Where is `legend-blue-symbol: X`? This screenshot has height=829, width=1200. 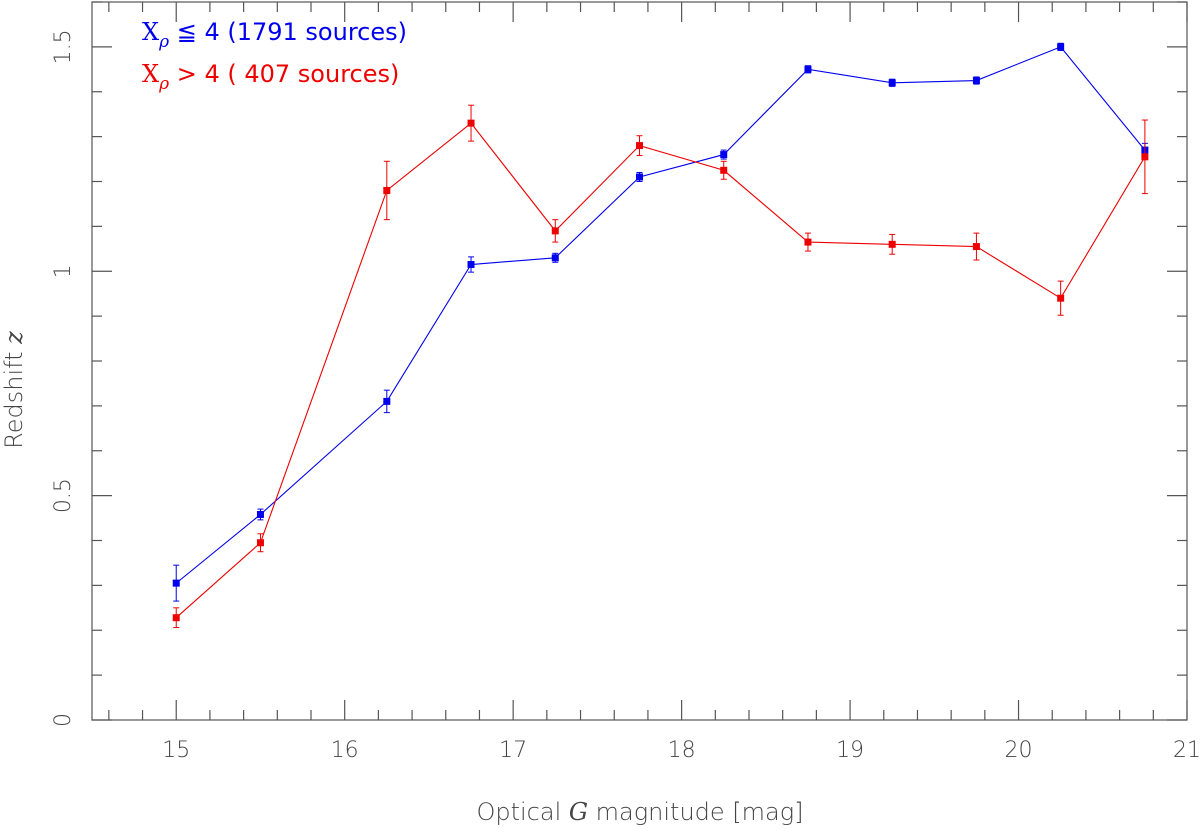 legend-blue-symbol: X is located at coordinates (150, 32).